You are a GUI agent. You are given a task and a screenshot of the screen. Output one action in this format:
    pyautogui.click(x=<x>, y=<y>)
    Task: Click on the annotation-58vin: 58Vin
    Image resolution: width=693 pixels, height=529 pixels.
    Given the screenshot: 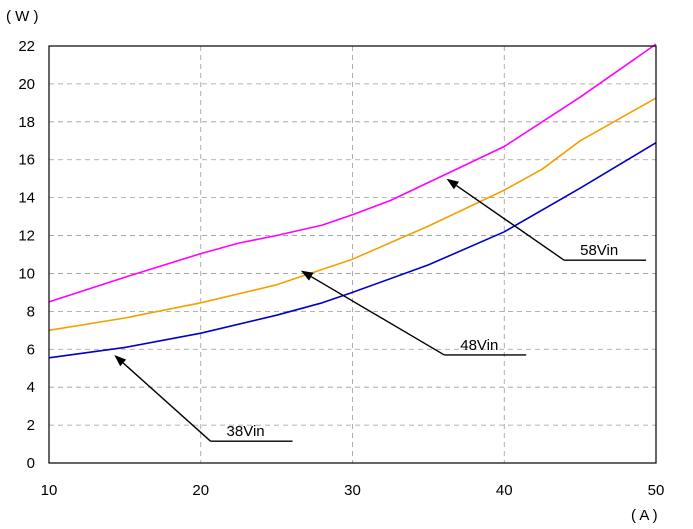 What is the action you would take?
    pyautogui.click(x=546, y=219)
    